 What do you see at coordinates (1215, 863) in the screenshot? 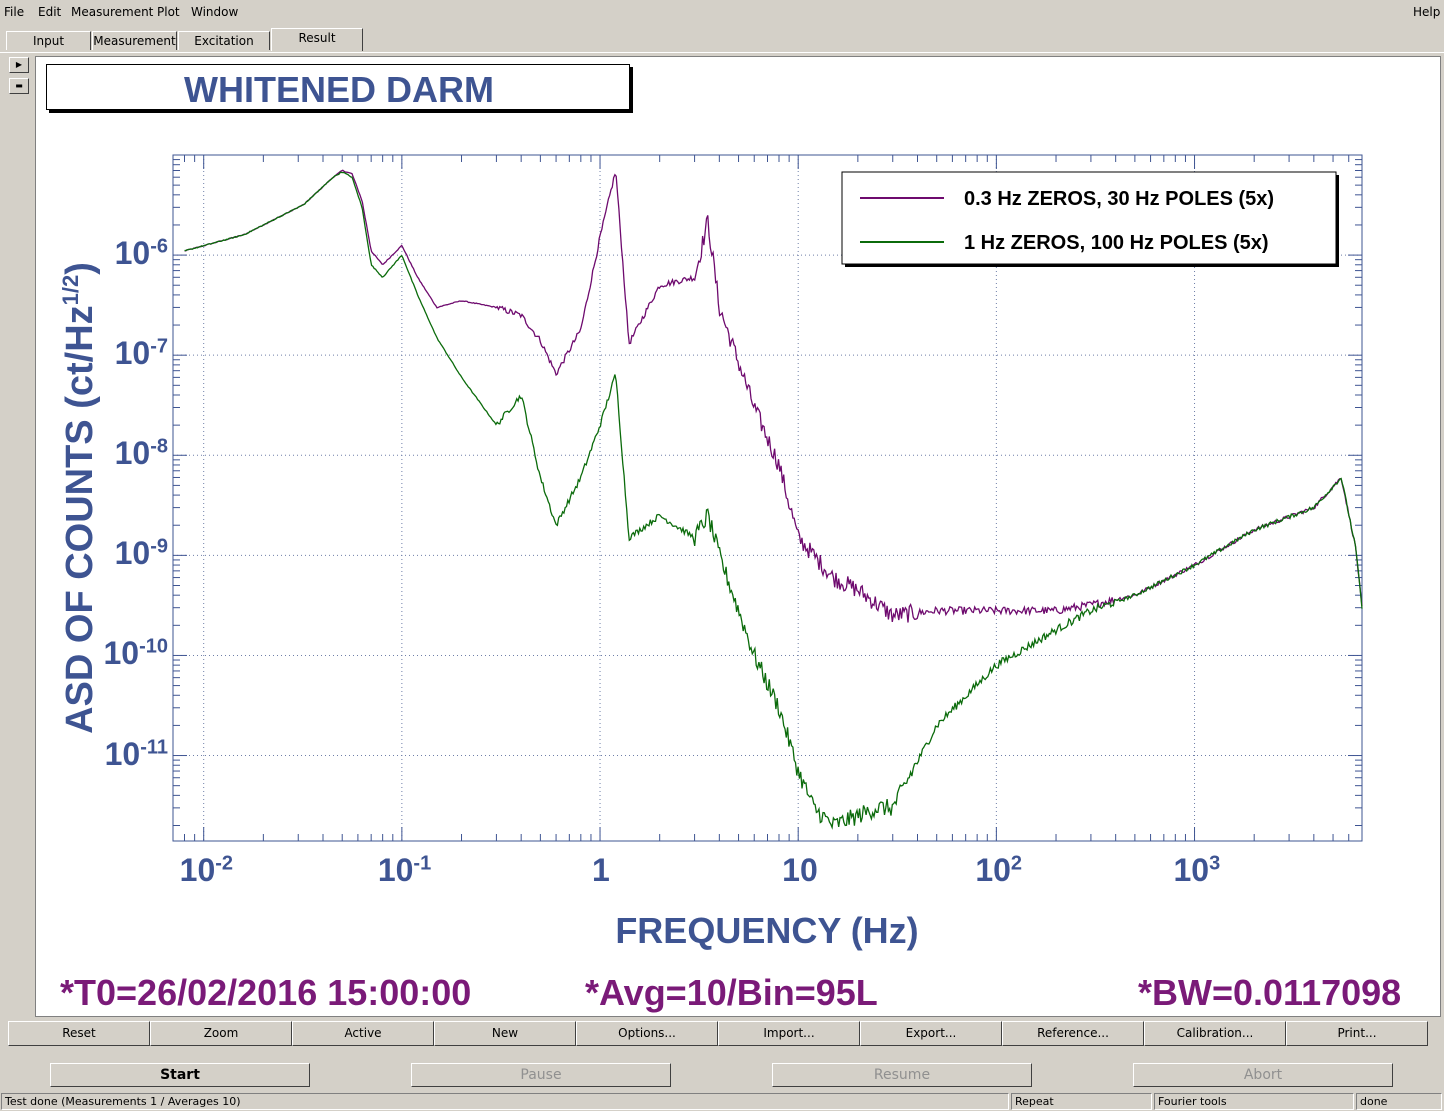
I see `x-tick-exponent: 3` at bounding box center [1215, 863].